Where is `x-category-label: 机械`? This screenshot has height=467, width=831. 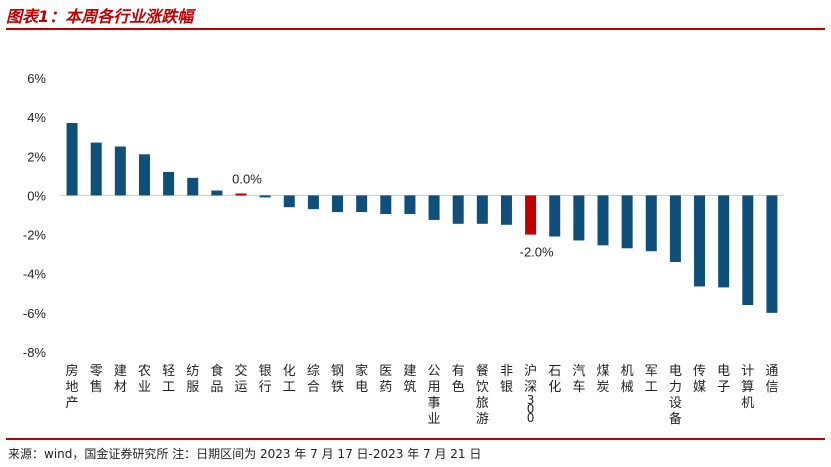 x-category-label: 机械 is located at coordinates (627, 379).